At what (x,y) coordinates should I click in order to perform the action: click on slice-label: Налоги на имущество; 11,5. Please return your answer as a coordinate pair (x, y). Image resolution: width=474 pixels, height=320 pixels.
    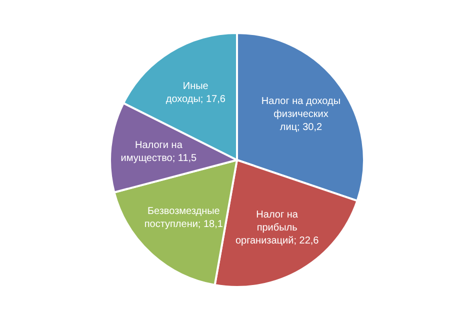
    Looking at the image, I should click on (159, 152).